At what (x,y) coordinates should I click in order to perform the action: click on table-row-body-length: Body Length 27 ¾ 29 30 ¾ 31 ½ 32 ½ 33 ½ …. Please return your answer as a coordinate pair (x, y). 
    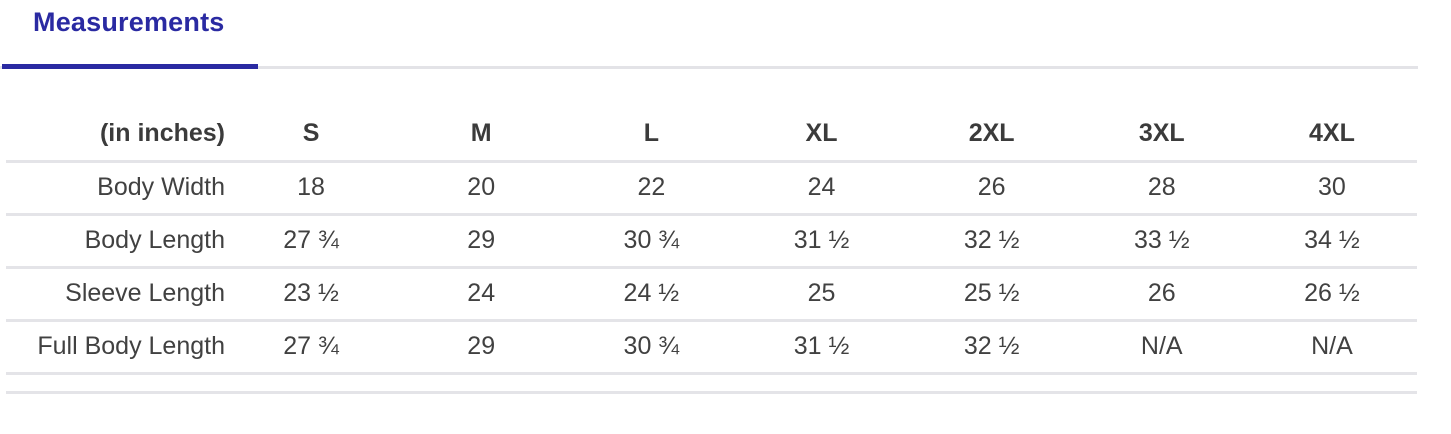
    Looking at the image, I should click on (711, 241).